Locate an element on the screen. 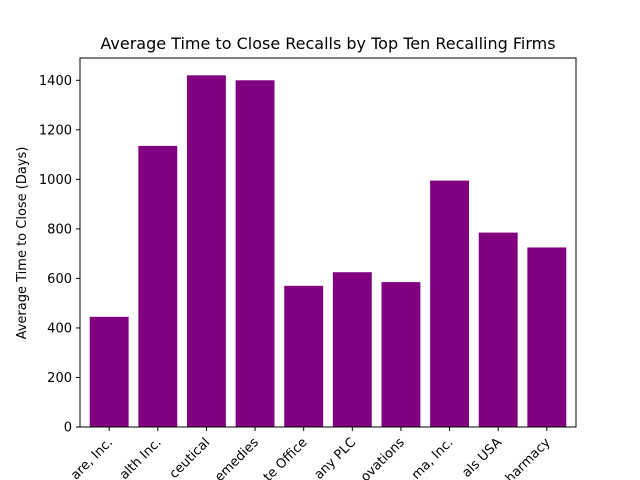 This screenshot has width=640, height=480. y-tick-label: 800 is located at coordinates (59, 229).